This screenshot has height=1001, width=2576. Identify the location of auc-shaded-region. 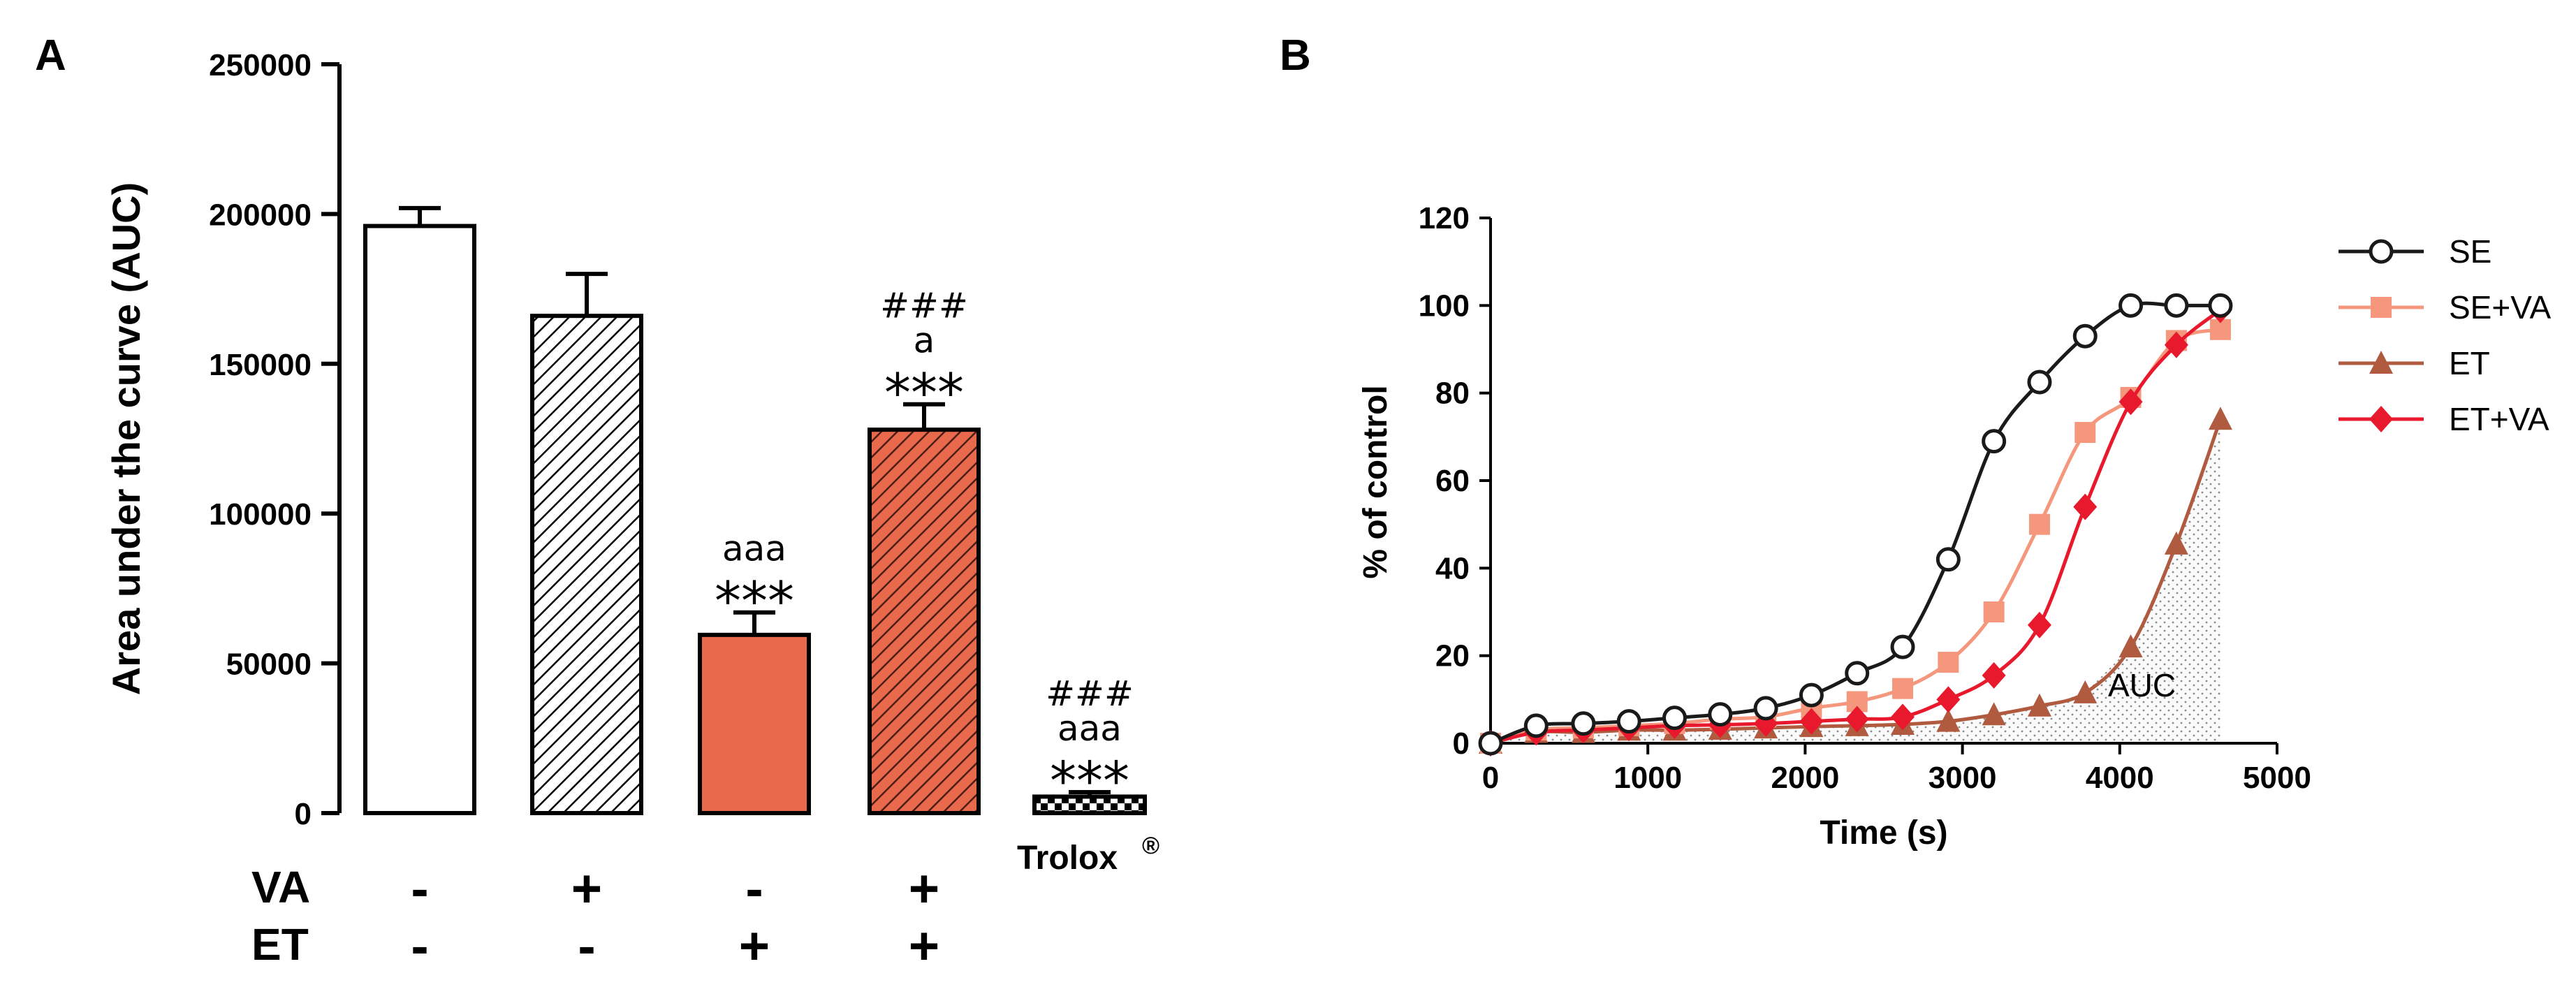
(1855, 581).